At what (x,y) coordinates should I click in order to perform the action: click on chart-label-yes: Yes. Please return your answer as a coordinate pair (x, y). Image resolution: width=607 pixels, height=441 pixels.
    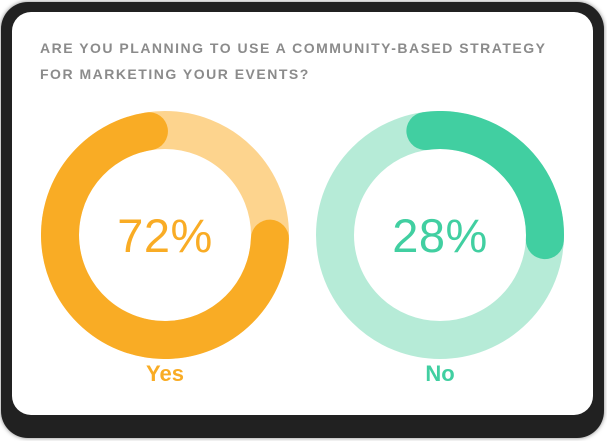
    Looking at the image, I should click on (165, 373).